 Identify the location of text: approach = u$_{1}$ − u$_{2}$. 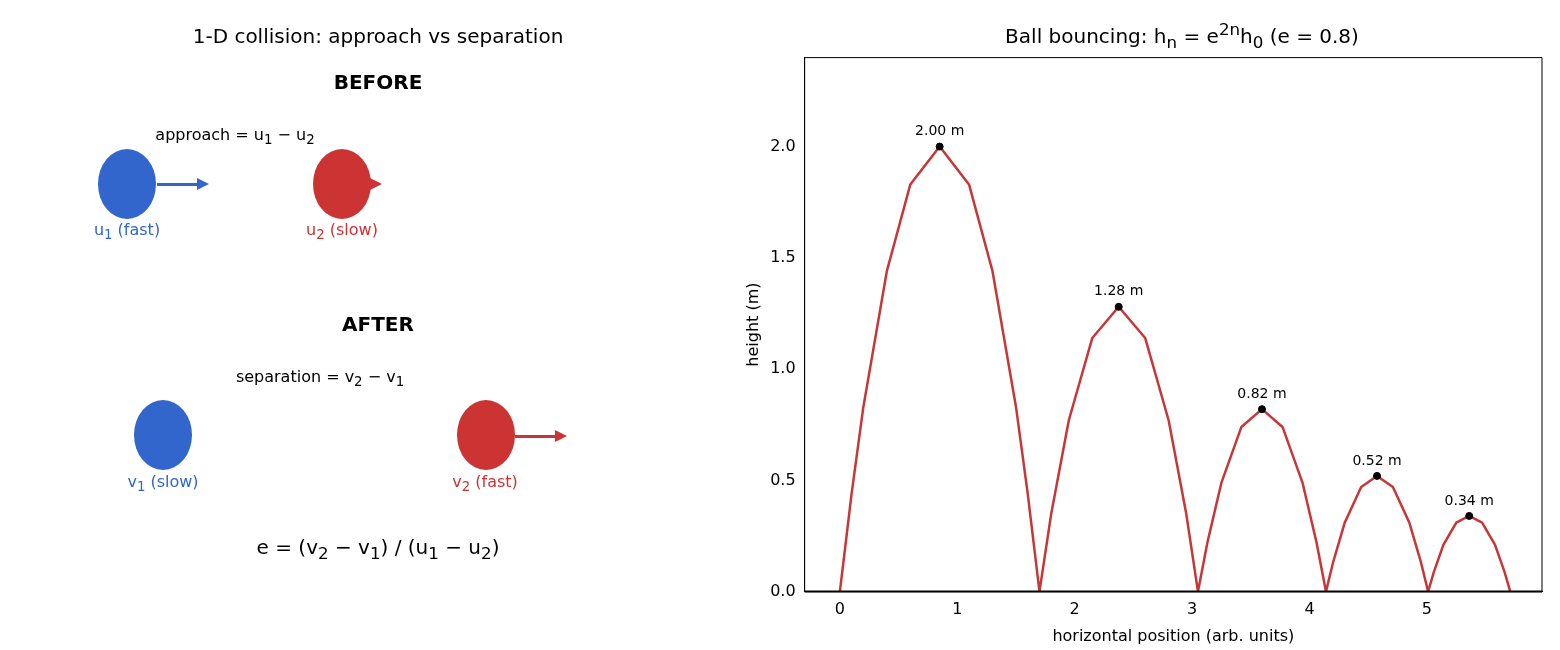
(235, 136).